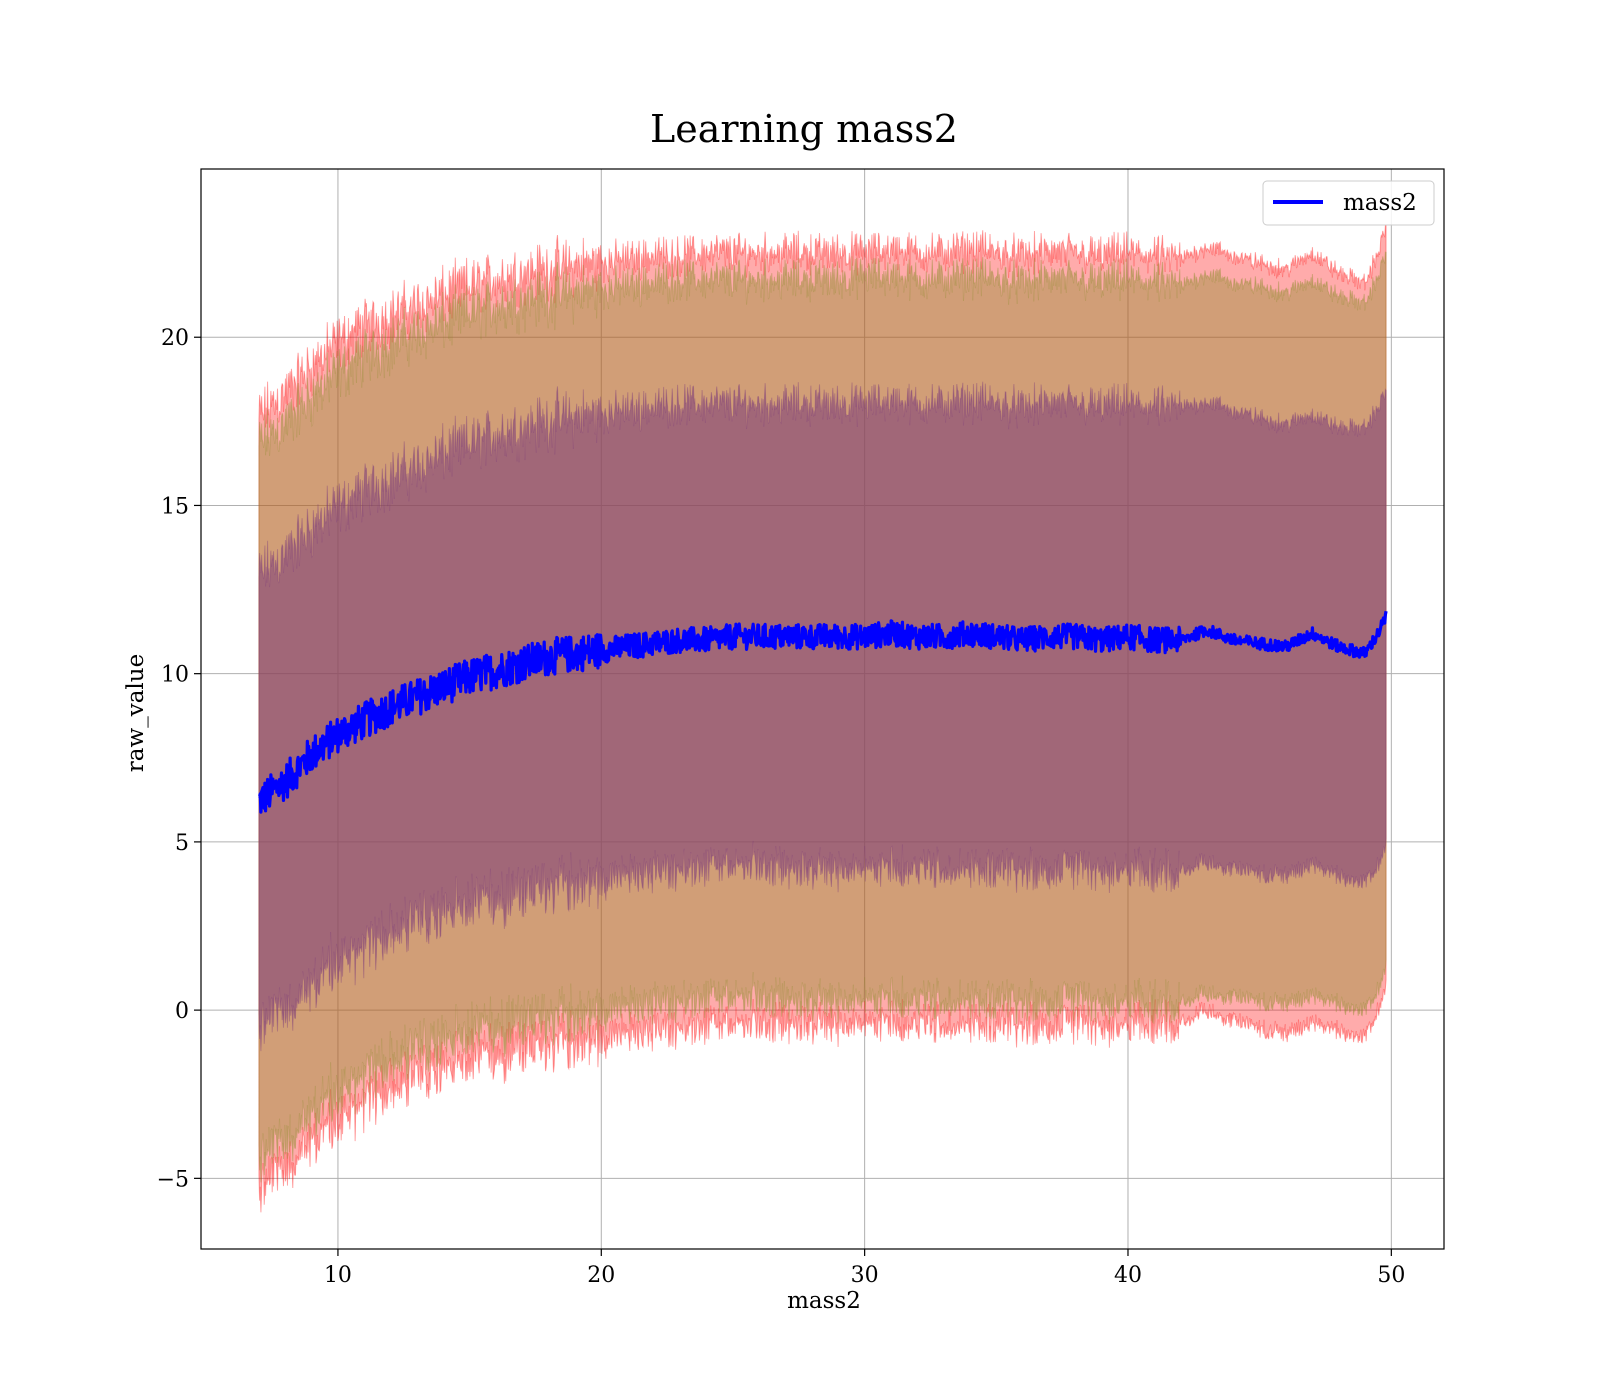 This screenshot has height=1400, width=1600. I want to click on x-tick-label: 30, so click(865, 1275).